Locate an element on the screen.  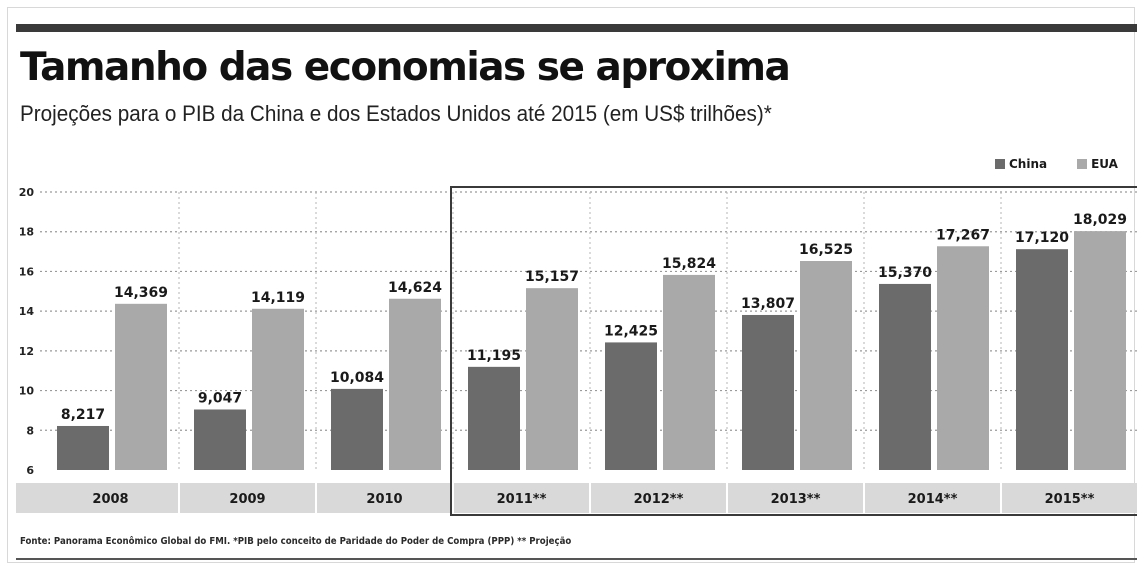
x-tick-label: 2015** is located at coordinates (1070, 499).